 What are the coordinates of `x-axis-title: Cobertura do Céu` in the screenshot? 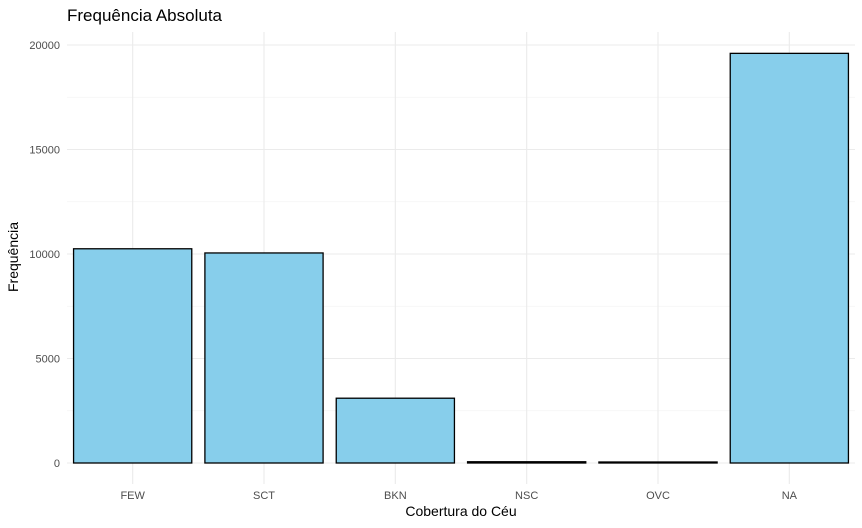 It's located at (460, 511).